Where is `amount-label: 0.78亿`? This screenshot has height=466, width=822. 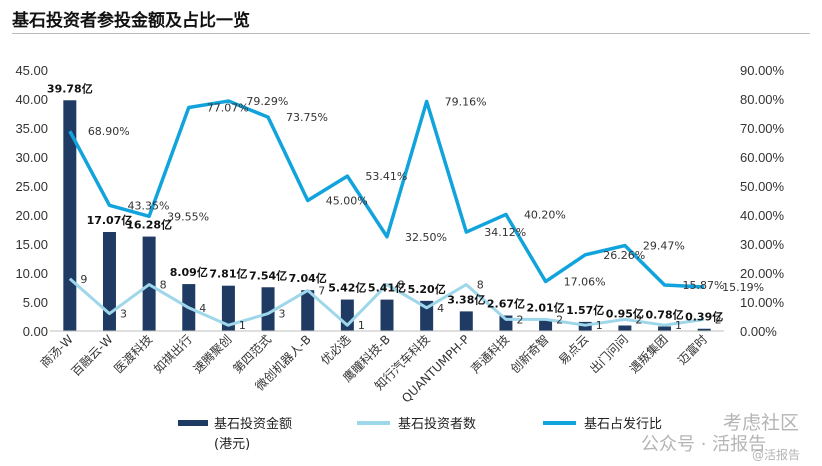 amount-label: 0.78亿 is located at coordinates (664, 314).